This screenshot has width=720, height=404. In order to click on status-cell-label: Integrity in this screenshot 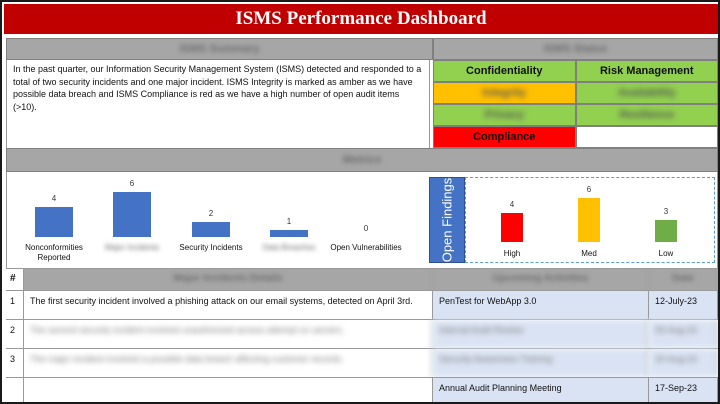, I will do `click(504, 93)`.